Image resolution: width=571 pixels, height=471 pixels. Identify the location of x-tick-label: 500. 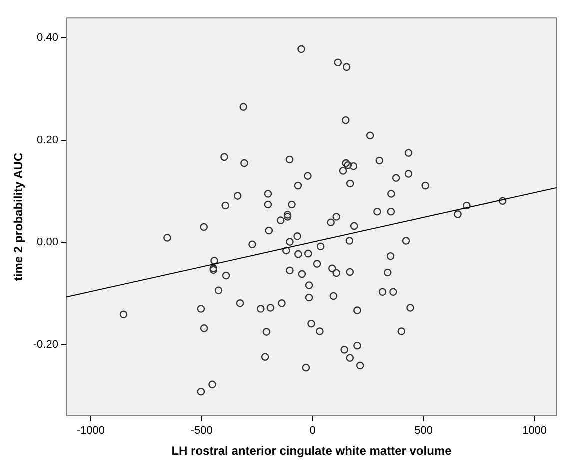
(424, 431).